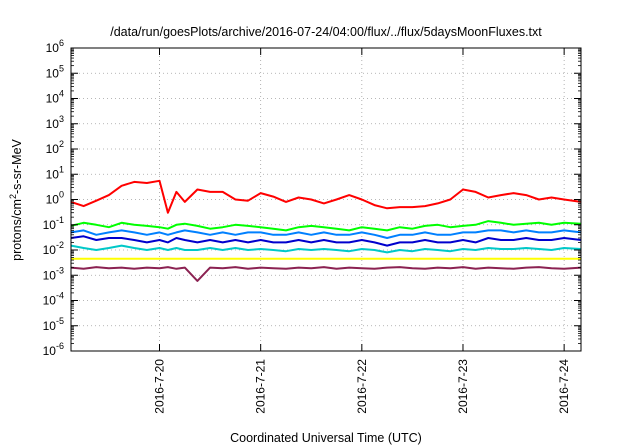 Image resolution: width=640 pixels, height=448 pixels. I want to click on y-tick-label-exp: 0, so click(61, 195).